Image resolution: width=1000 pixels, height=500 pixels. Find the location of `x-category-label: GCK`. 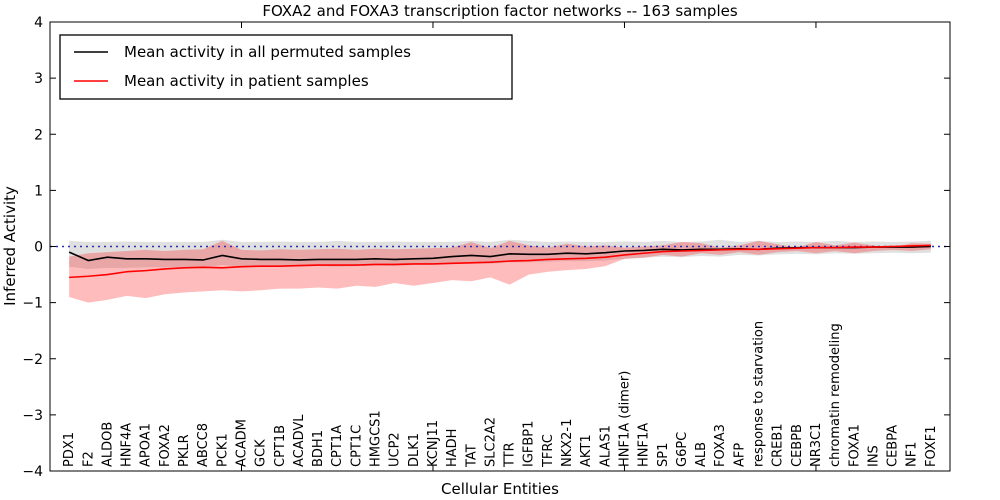

x-category-label: GCK is located at coordinates (261, 453).